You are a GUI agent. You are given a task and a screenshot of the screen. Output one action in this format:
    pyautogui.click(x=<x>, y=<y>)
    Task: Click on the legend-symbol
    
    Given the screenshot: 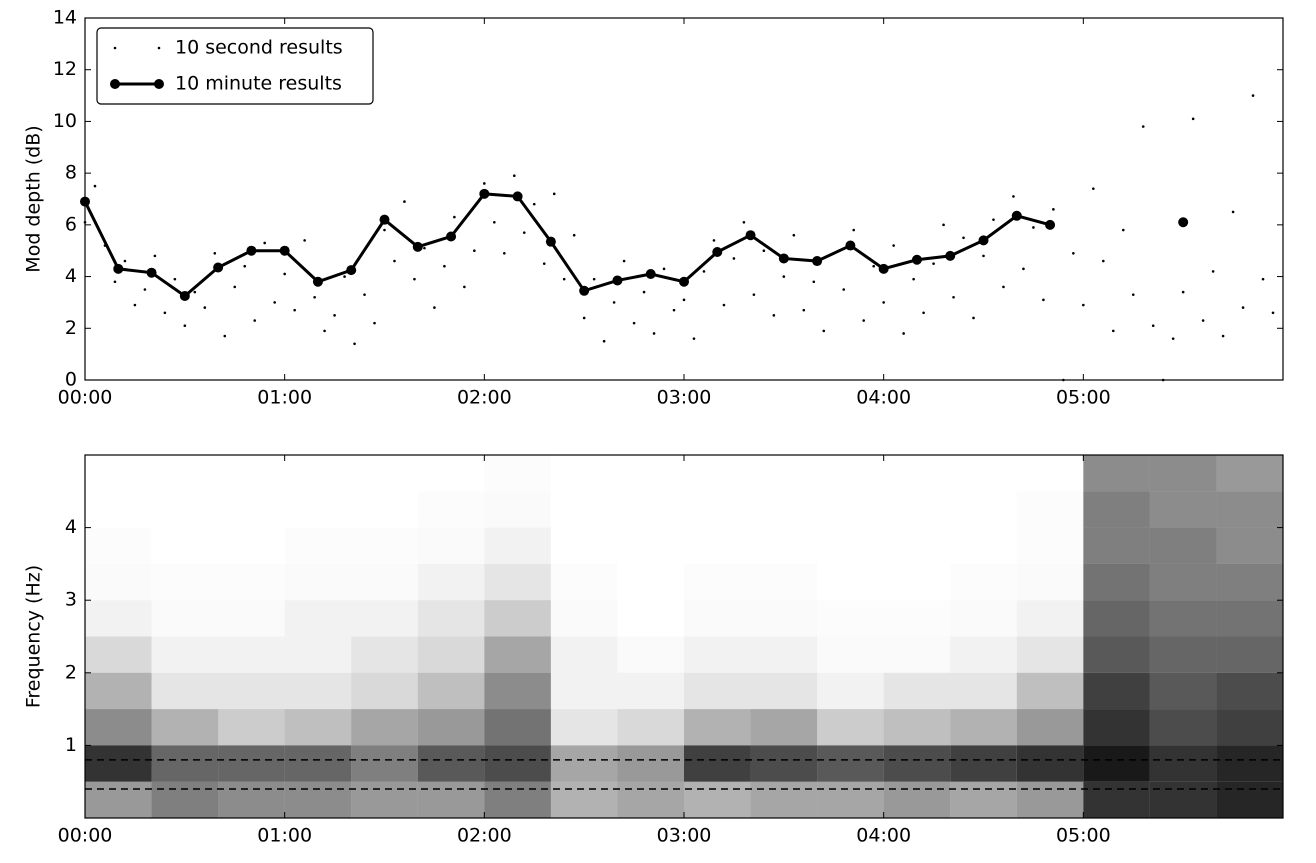 What is the action you would take?
    pyautogui.click(x=159, y=84)
    